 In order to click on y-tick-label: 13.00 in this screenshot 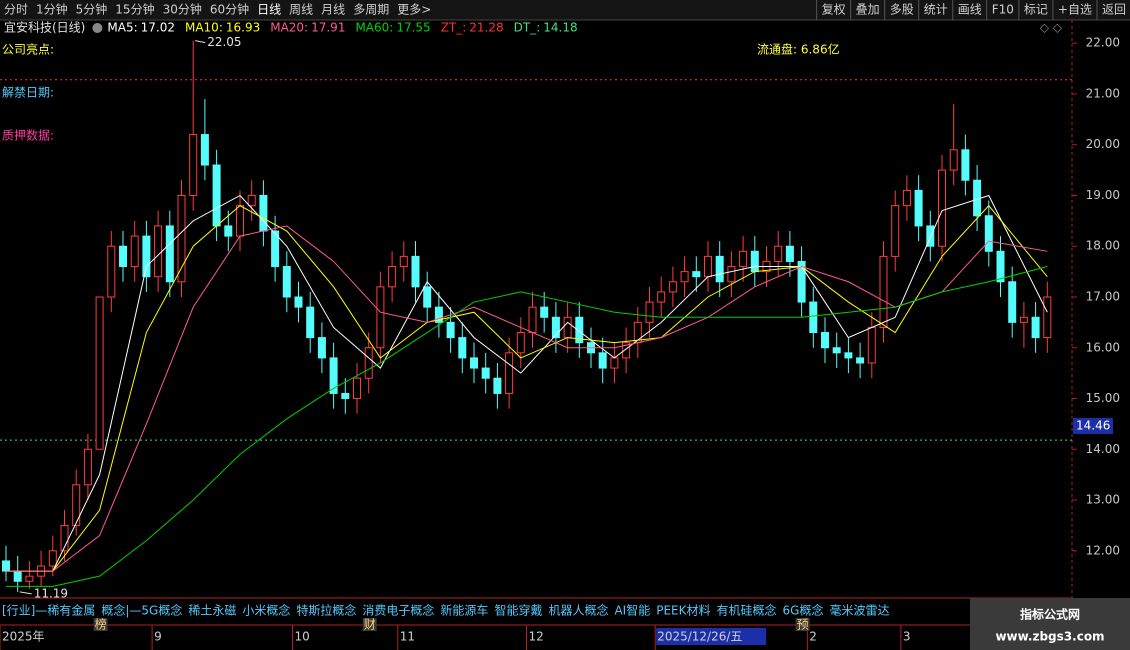, I will do `click(1103, 500)`.